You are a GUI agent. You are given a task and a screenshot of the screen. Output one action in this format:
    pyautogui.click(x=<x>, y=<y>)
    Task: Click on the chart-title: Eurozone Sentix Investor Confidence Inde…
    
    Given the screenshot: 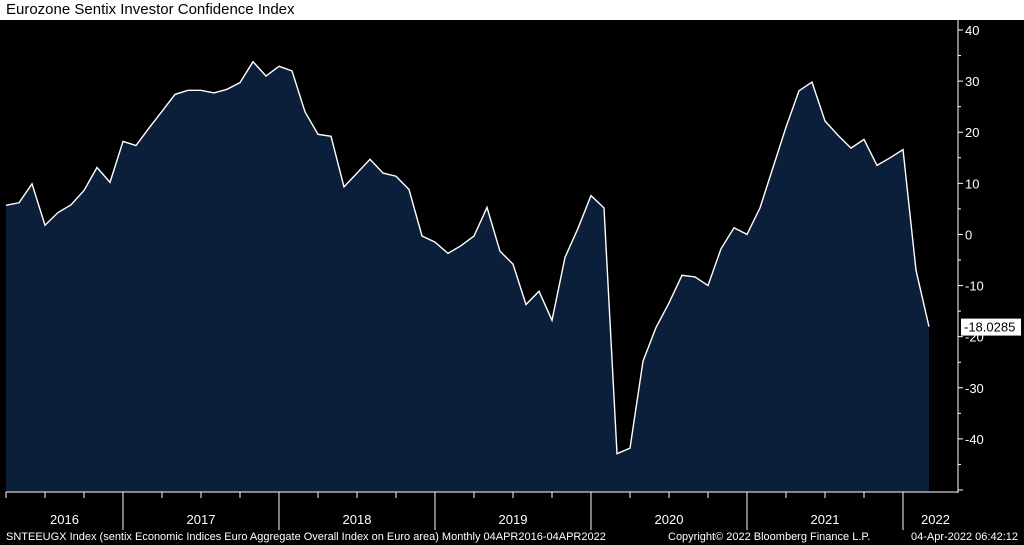 What is the action you would take?
    pyautogui.click(x=150, y=9)
    